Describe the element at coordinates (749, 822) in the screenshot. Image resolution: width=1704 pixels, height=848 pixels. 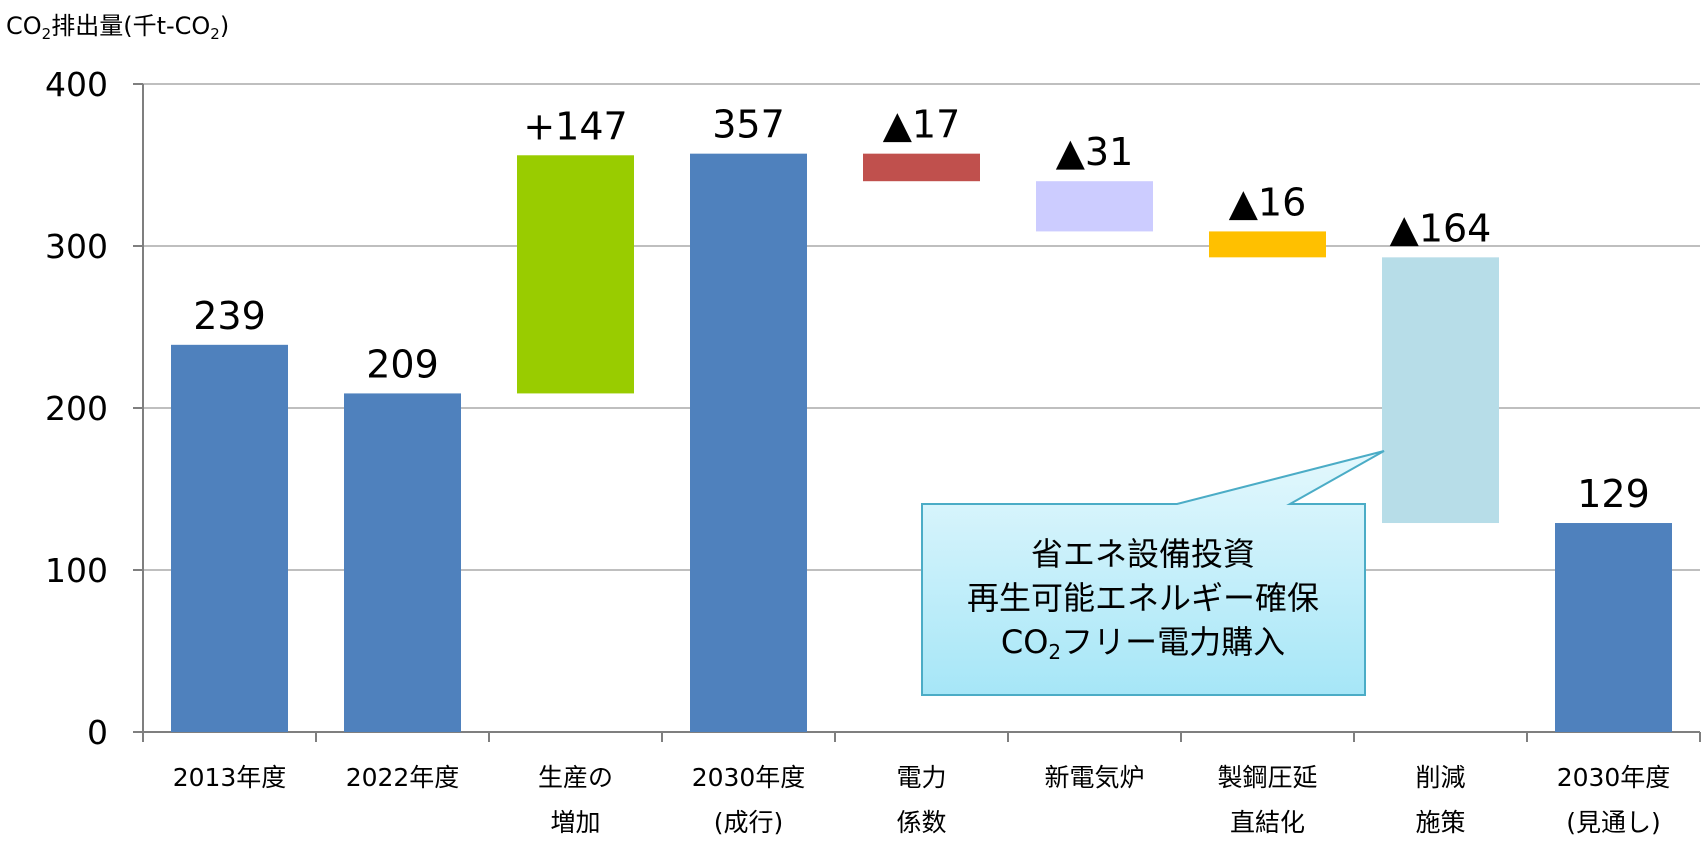
I see `x-tick-label: (成行)` at that location.